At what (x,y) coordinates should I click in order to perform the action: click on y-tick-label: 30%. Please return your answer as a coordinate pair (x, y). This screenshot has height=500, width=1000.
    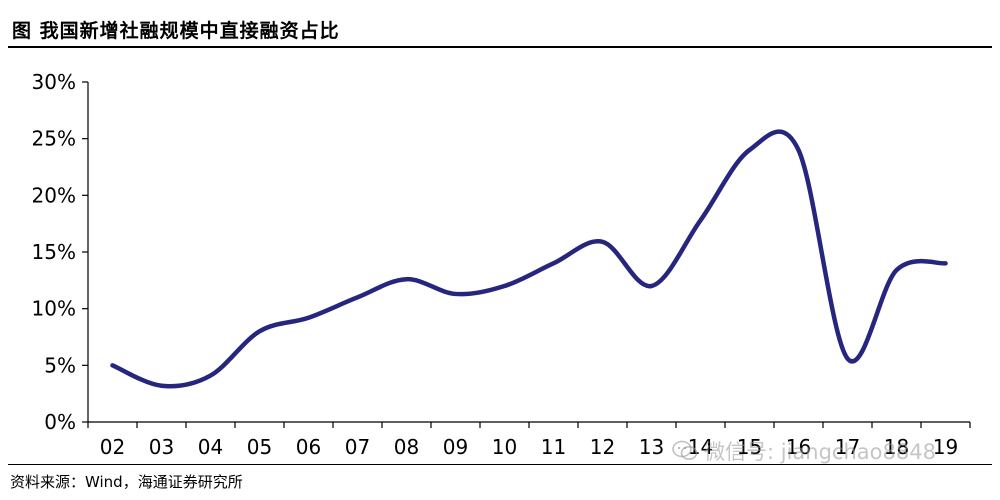
    Looking at the image, I should click on (54, 82).